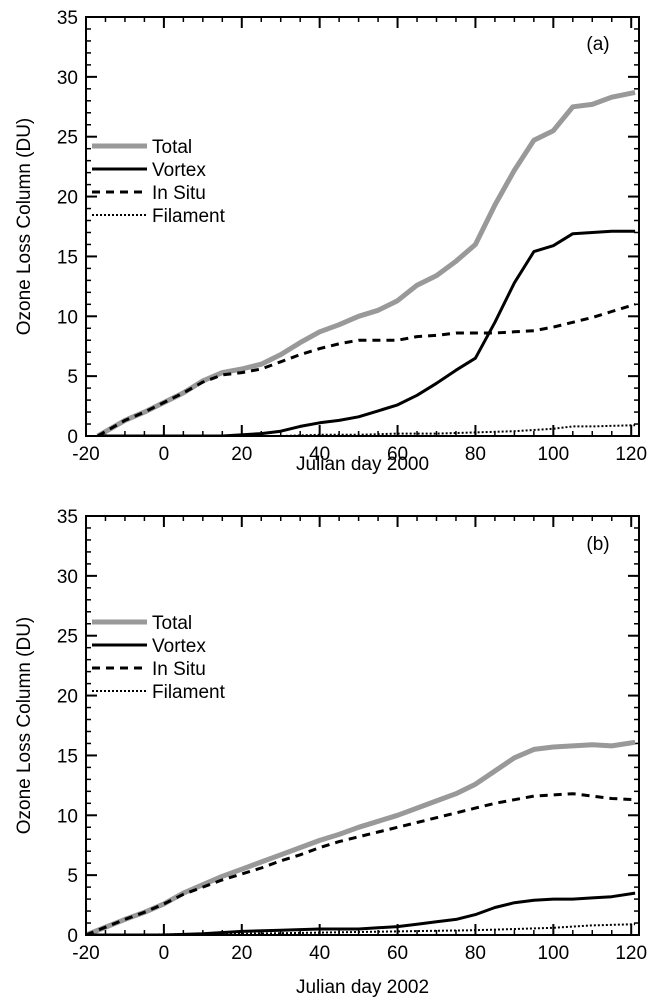 This screenshot has height=1000, width=652. Describe the element at coordinates (597, 544) in the screenshot. I see `panel-label: (b)` at that location.